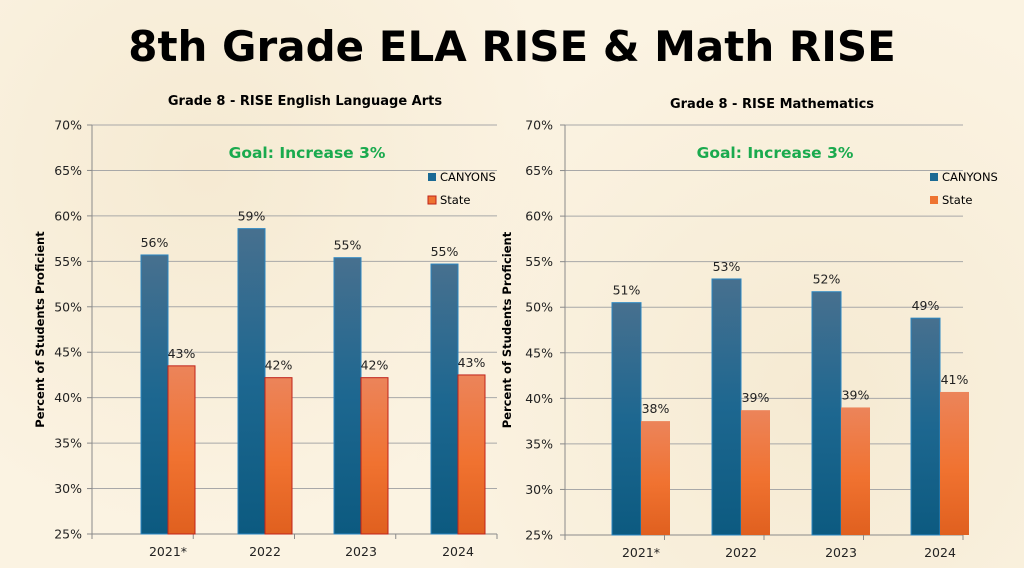  What do you see at coordinates (305, 101) in the screenshot?
I see `chart-title: Grade 8 - RISE English Language Arts` at bounding box center [305, 101].